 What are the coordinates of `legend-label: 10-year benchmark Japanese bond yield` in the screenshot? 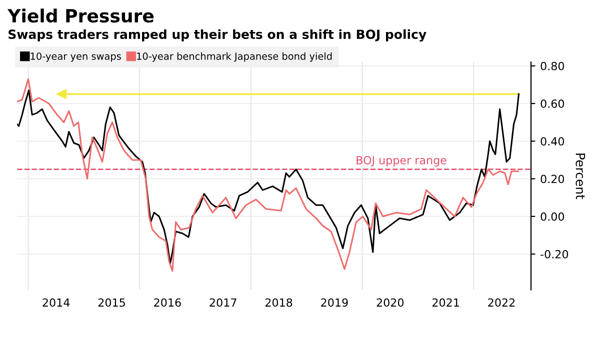 It's located at (234, 57).